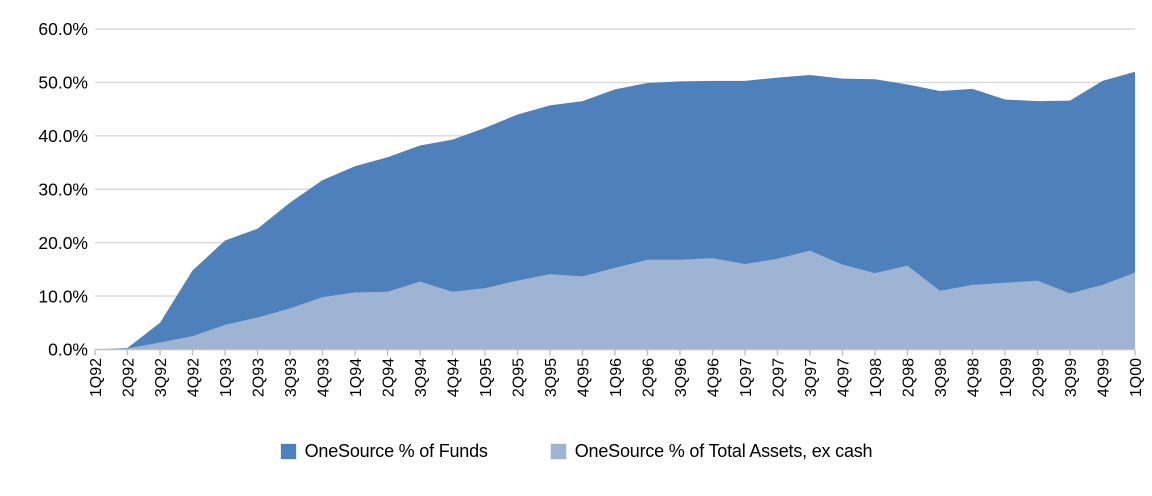 This screenshot has width=1152, height=496. Describe the element at coordinates (1039, 377) in the screenshot. I see `x-axis-label: 2Q99` at that location.